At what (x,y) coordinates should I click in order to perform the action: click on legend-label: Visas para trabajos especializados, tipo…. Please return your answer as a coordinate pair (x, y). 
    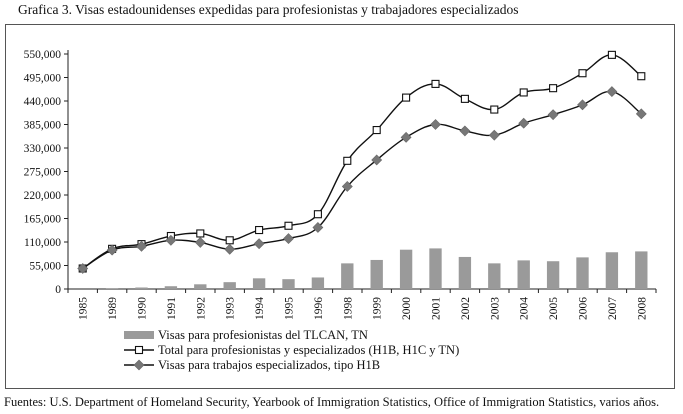
    Looking at the image, I should click on (269, 365).